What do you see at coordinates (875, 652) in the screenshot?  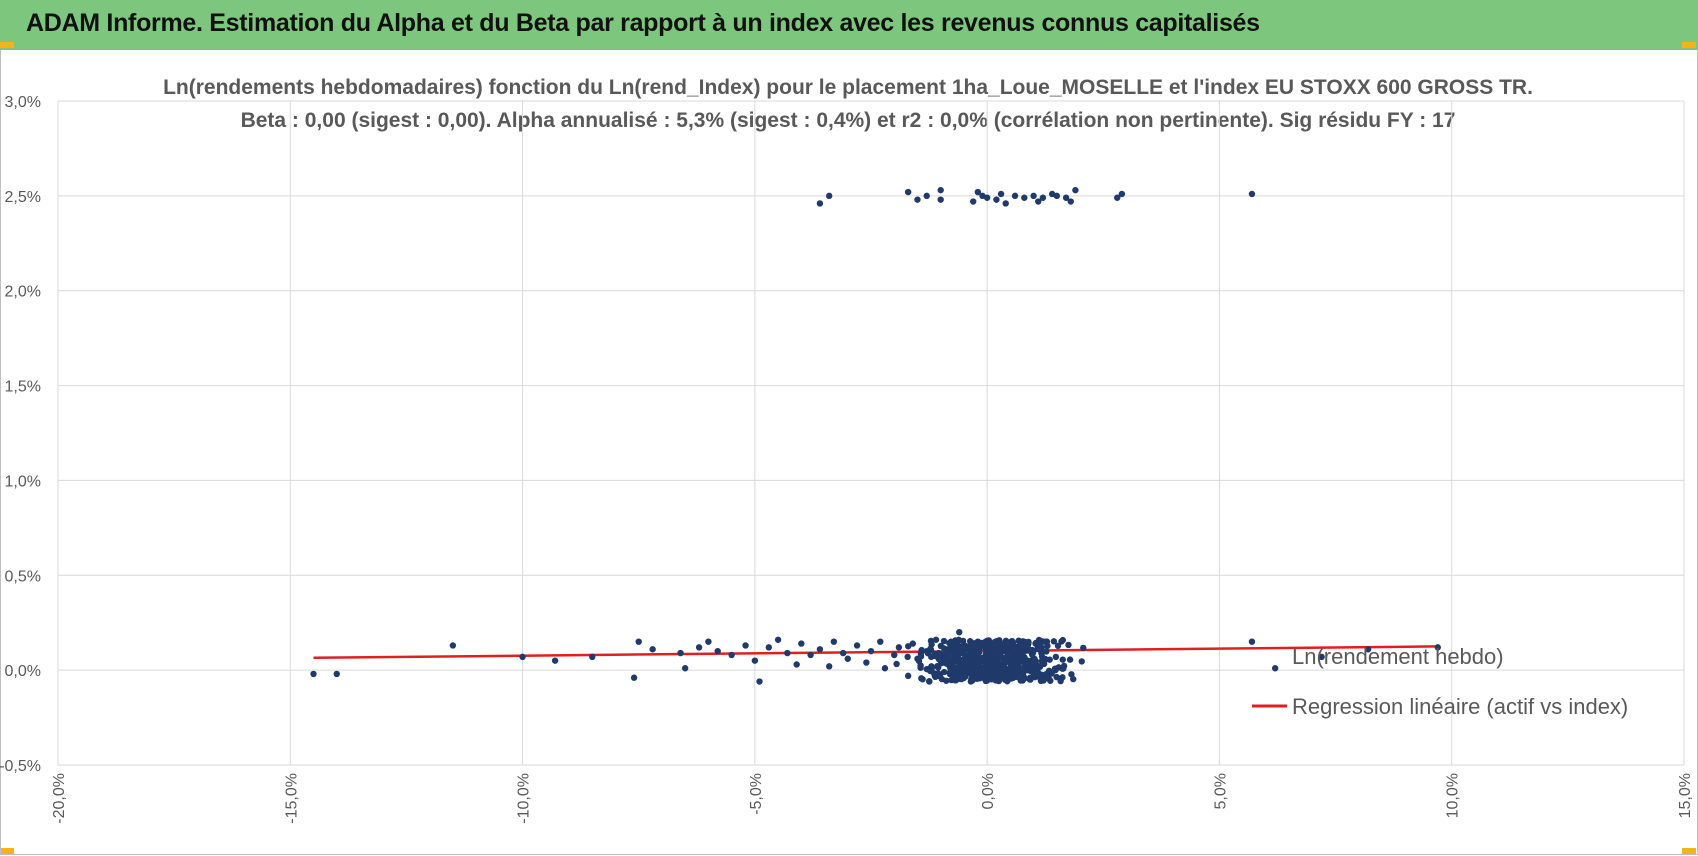 I see `regression-line` at bounding box center [875, 652].